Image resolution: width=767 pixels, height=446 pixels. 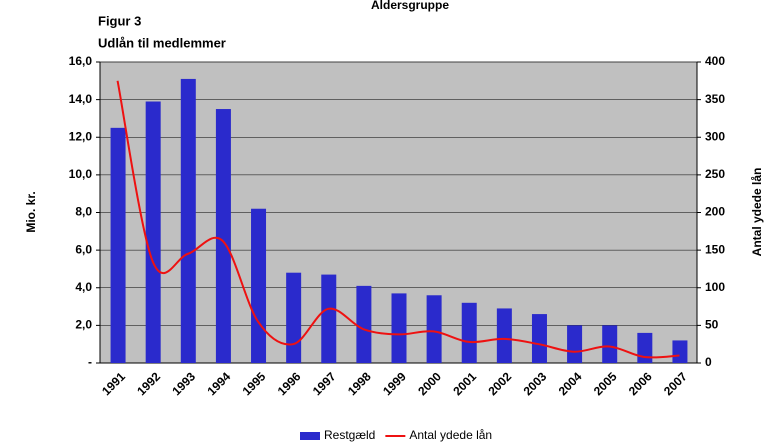 What do you see at coordinates (162, 42) in the screenshot?
I see `subtitle: Udlån til medlemmer` at bounding box center [162, 42].